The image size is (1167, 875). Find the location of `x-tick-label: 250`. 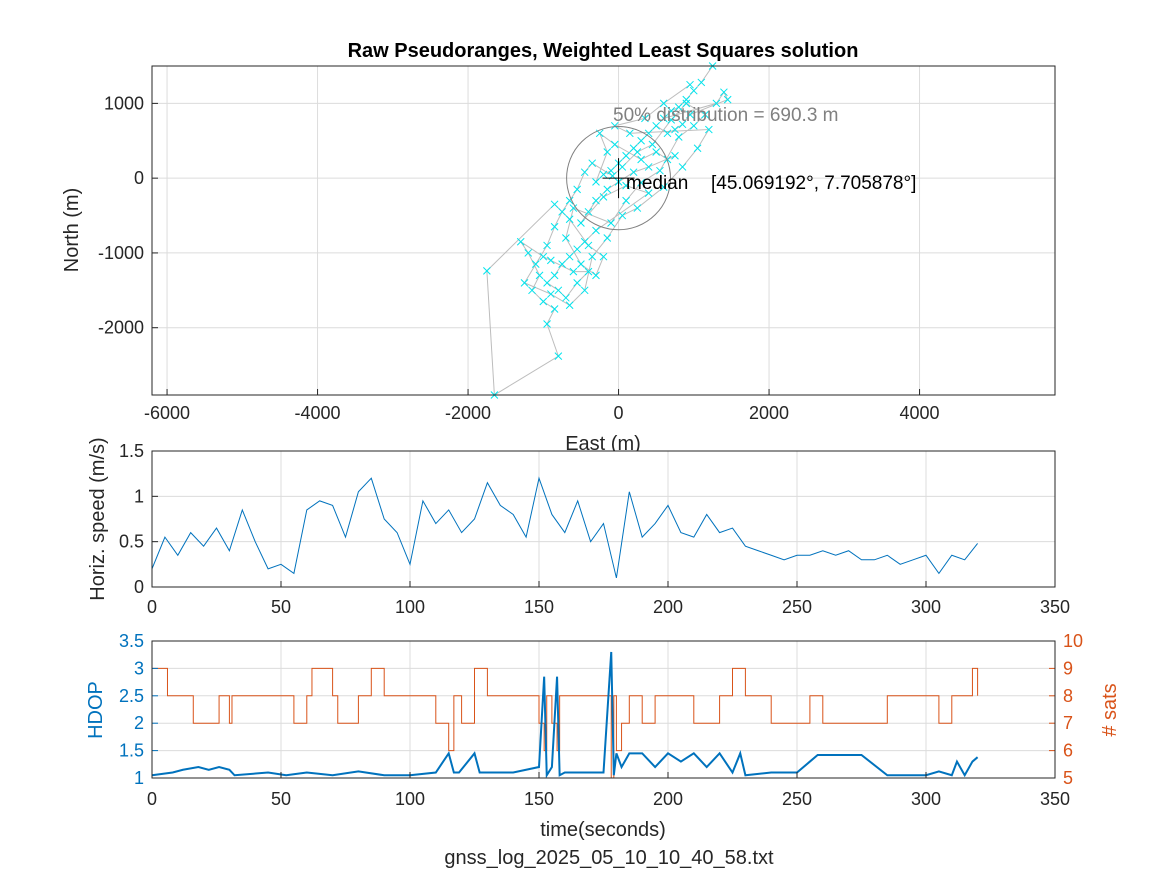

x-tick-label: 250 is located at coordinates (797, 799).